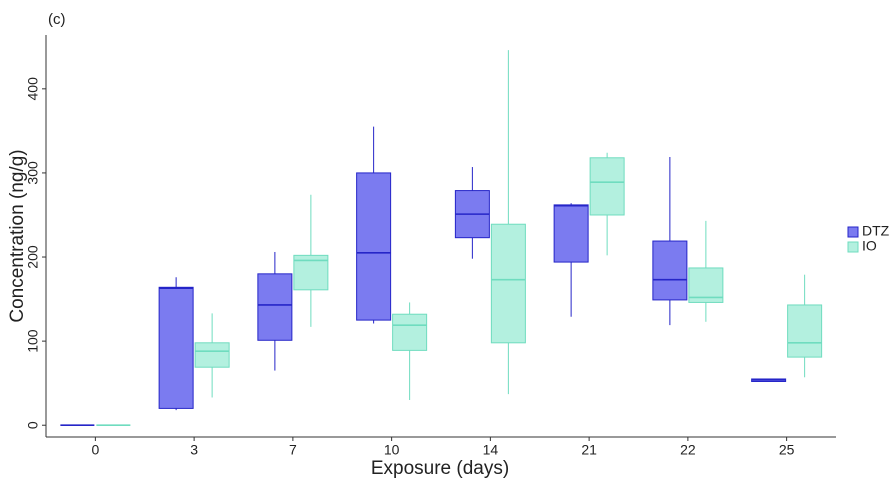  What do you see at coordinates (33, 257) in the screenshot?
I see `y-tick-label: 200` at bounding box center [33, 257].